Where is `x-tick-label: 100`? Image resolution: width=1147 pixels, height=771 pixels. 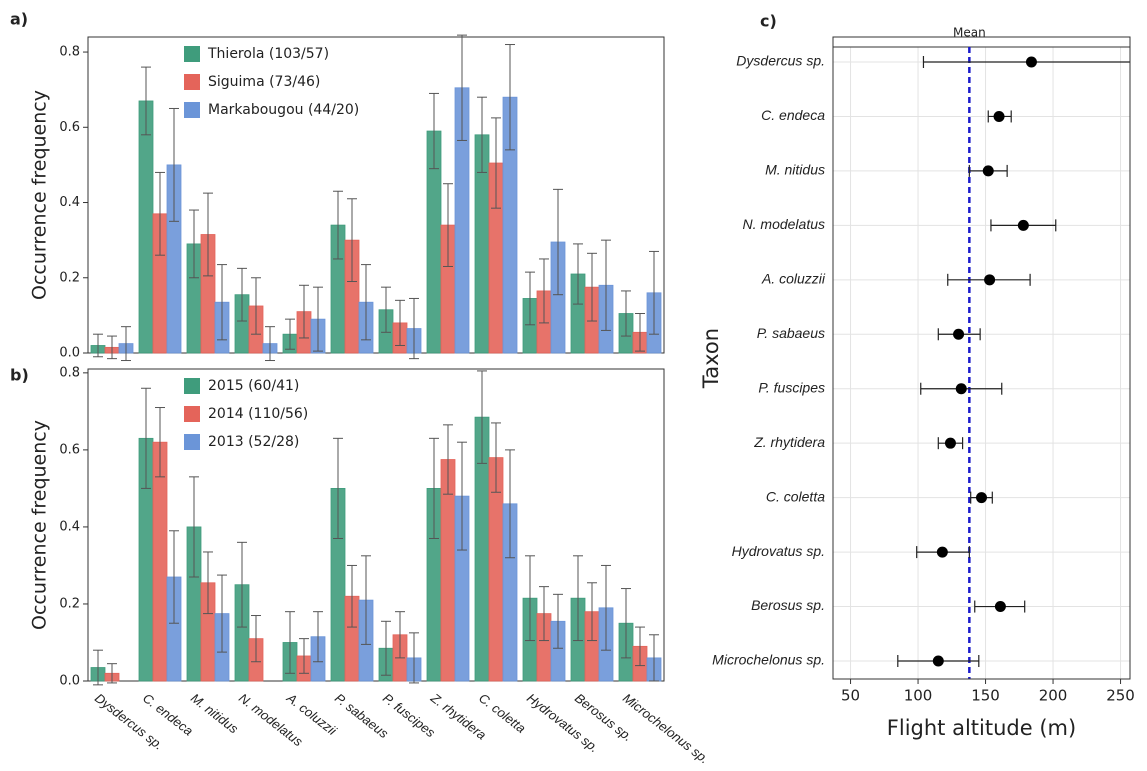 x-tick-label: 100 is located at coordinates (918, 696).